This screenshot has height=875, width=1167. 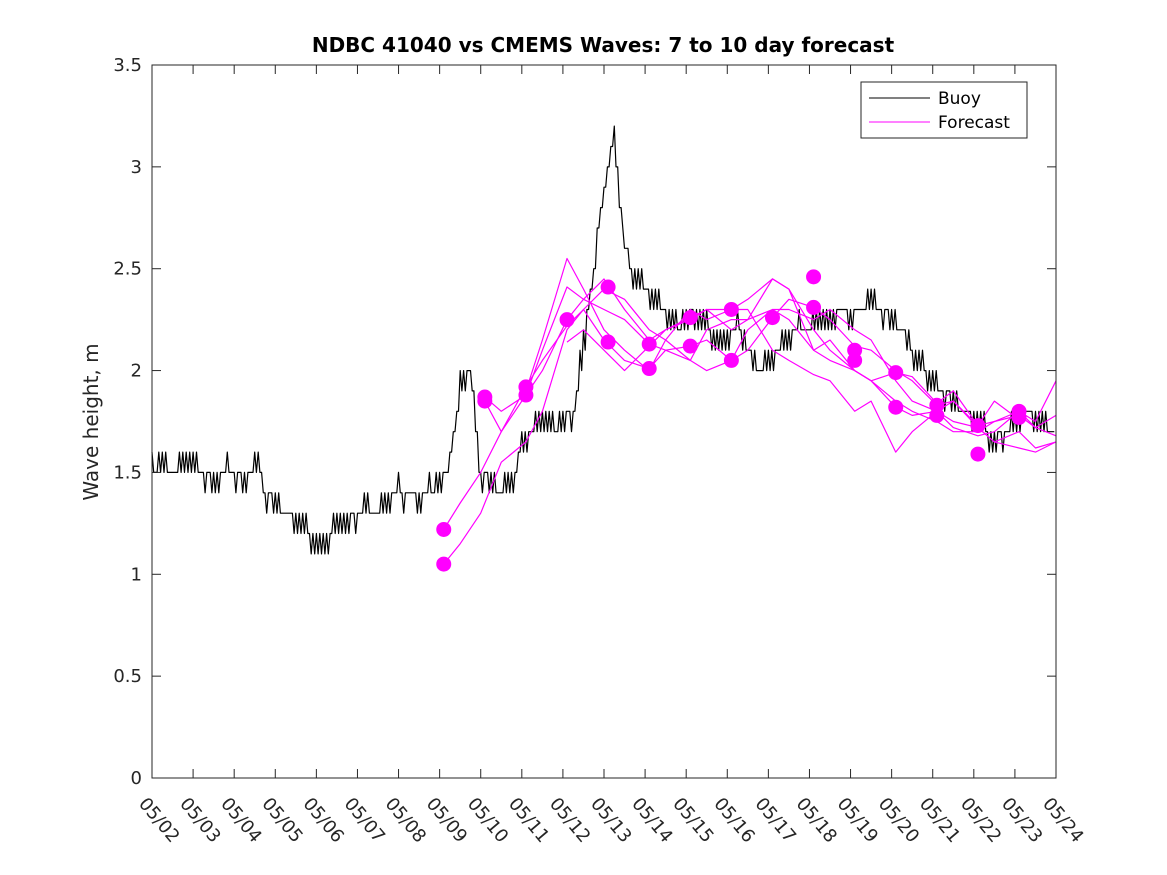 What do you see at coordinates (1021, 820) in the screenshot?
I see `x-tick-label: 05/23` at bounding box center [1021, 820].